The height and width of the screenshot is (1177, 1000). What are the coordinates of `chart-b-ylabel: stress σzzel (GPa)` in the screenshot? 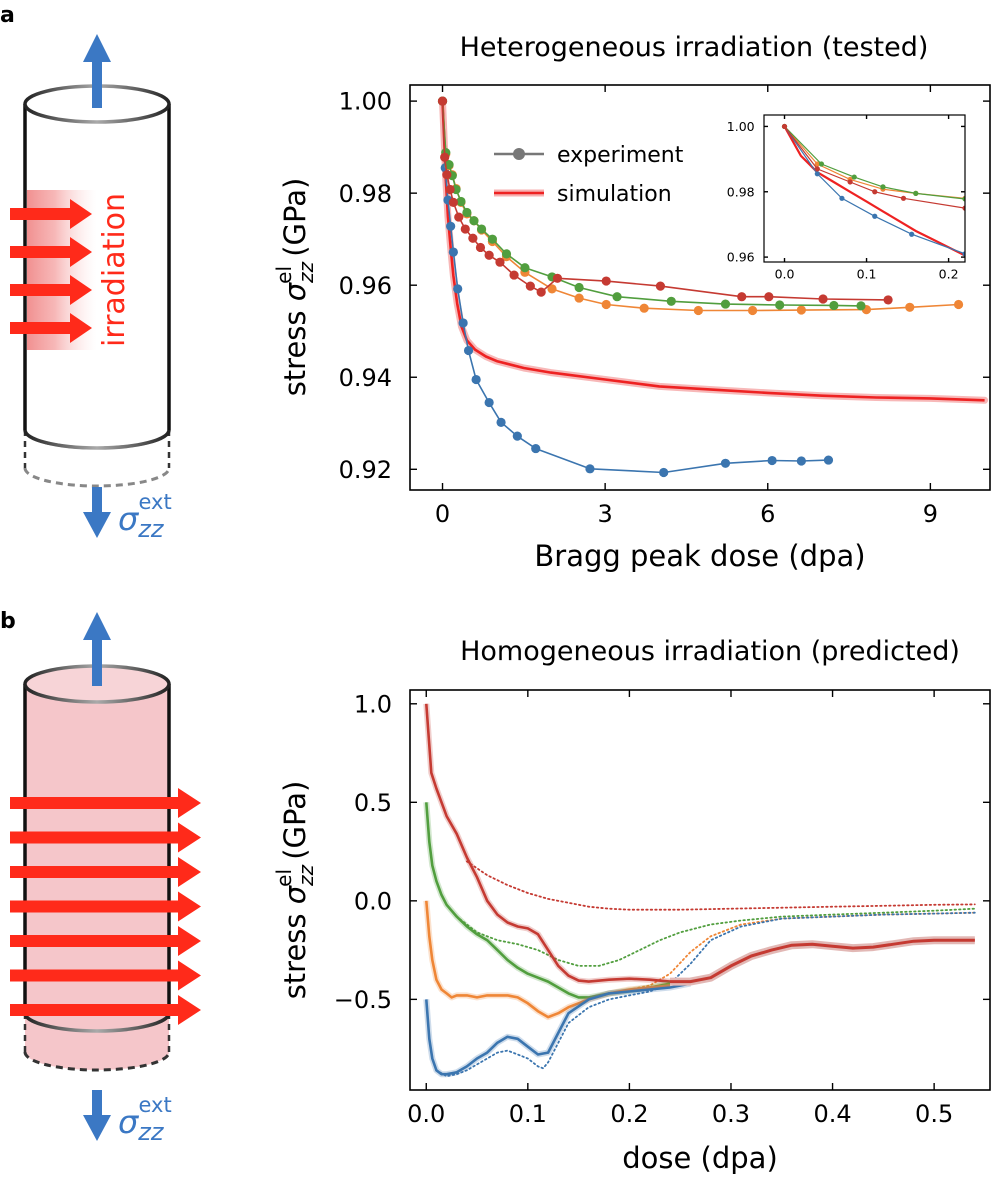 It's located at (295, 890).